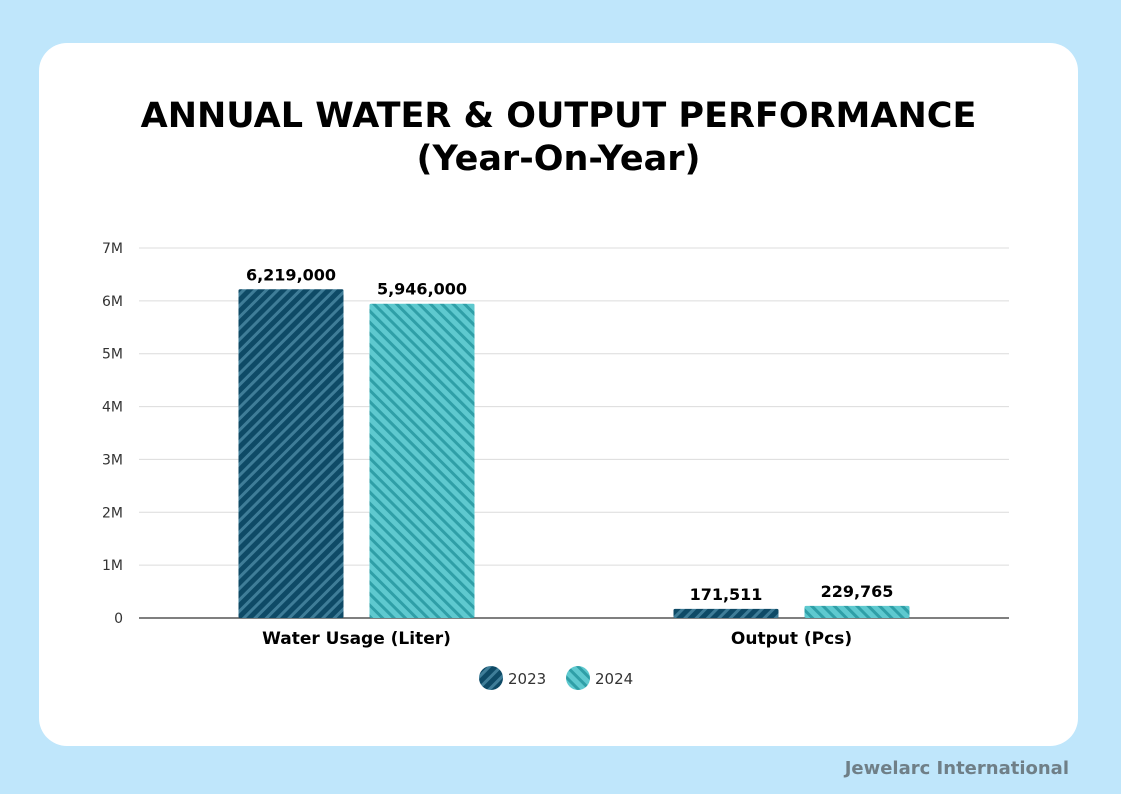  Describe the element at coordinates (112, 513) in the screenshot. I see `y-tick-label: 2M` at that location.